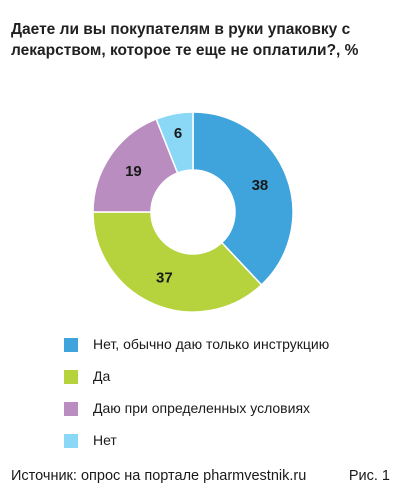  I want to click on legend-label-4: Нет, so click(105, 440).